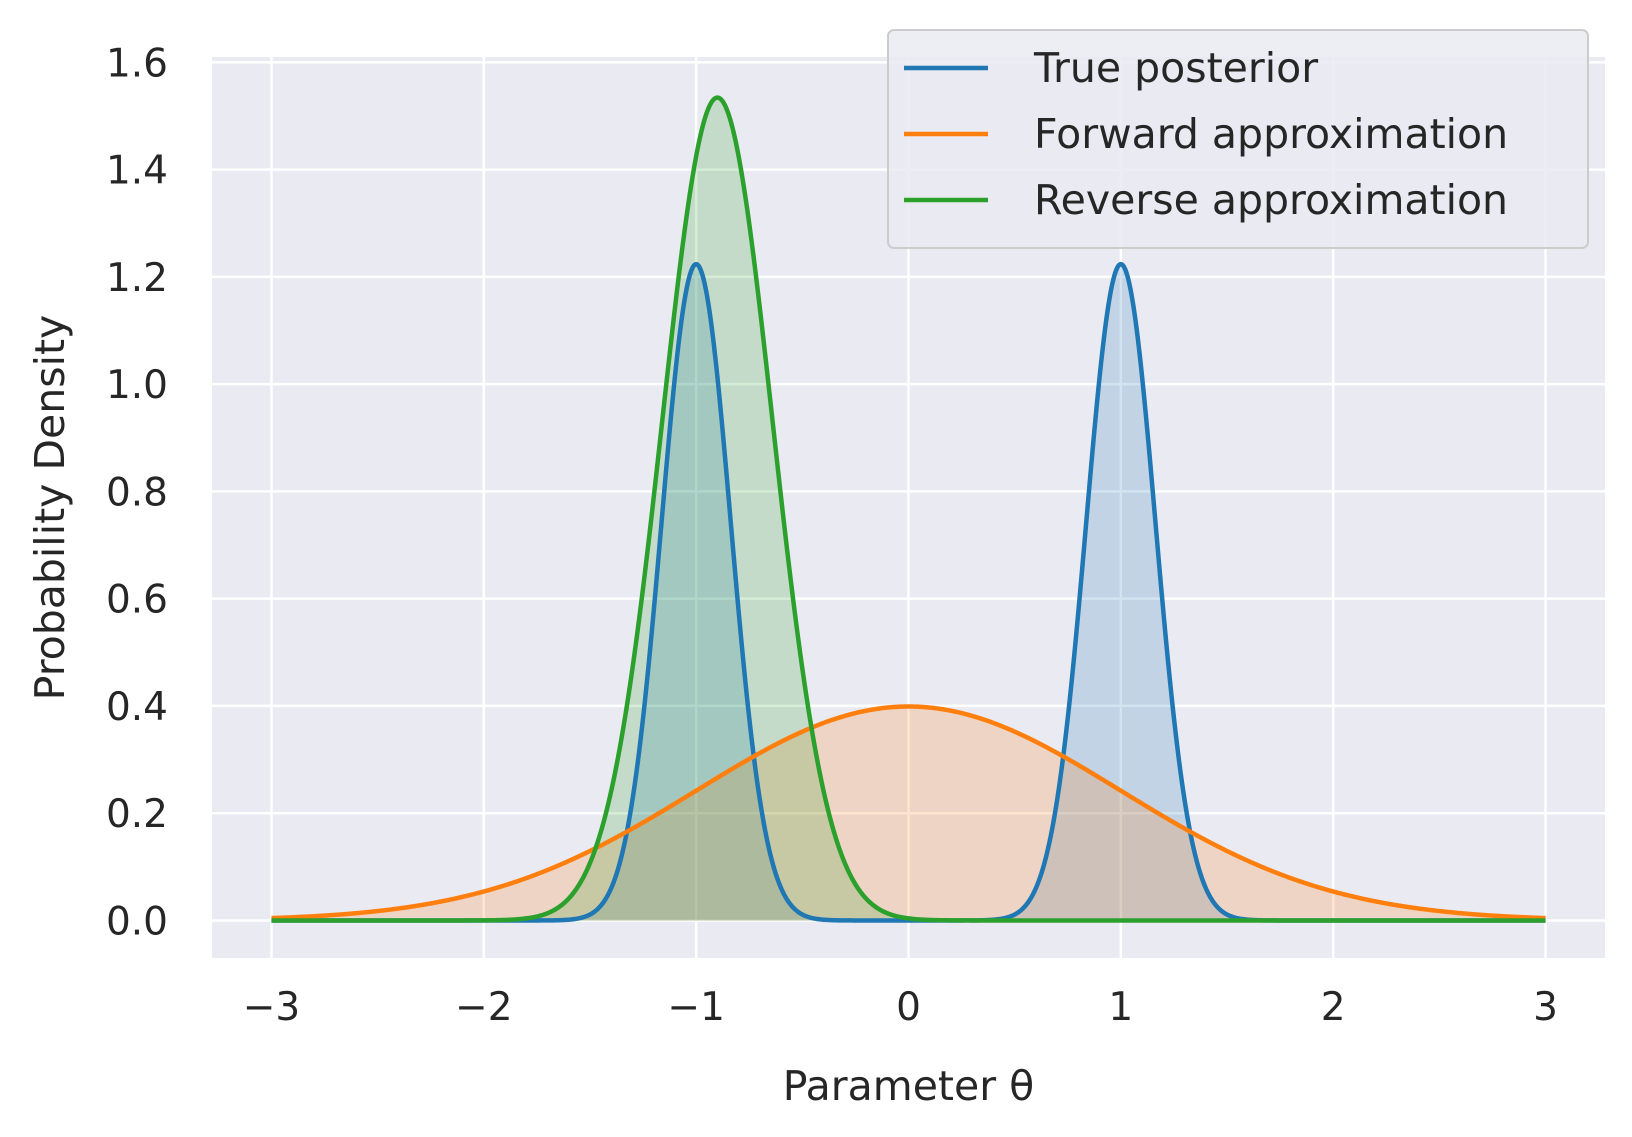  I want to click on x-tick-label: −3, so click(272, 1007).